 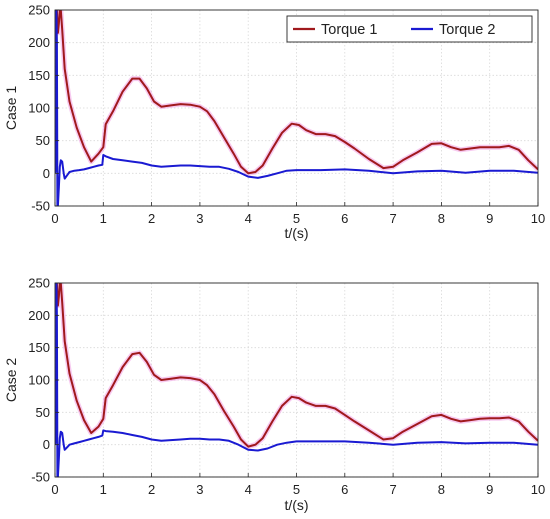 I want to click on y-axis-label: Case 1, so click(x=11, y=108).